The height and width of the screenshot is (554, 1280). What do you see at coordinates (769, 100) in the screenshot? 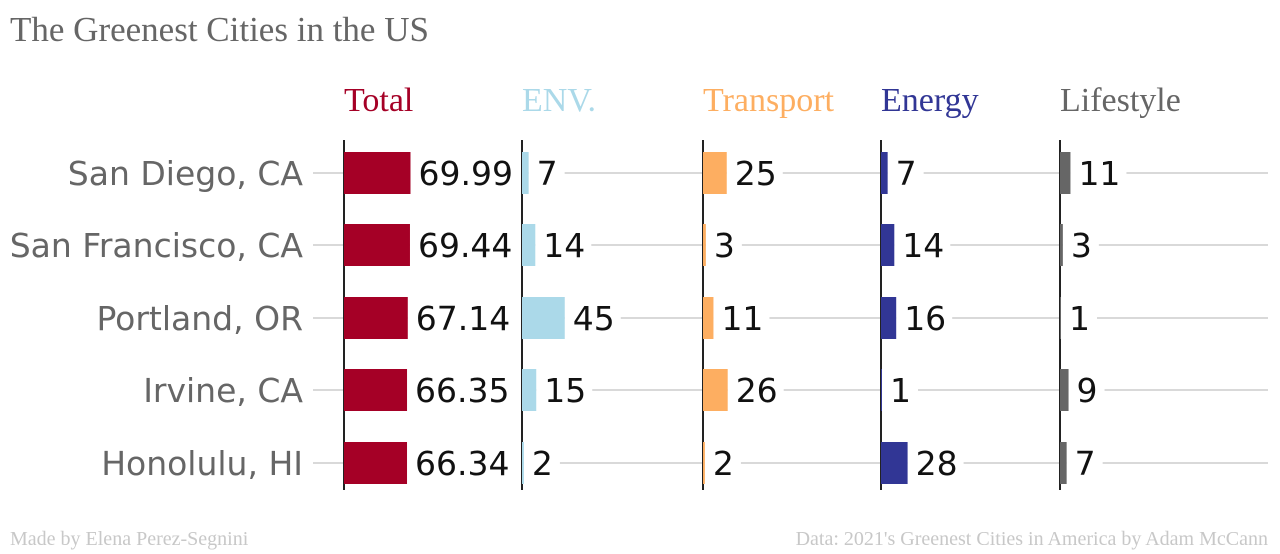
I see `series-header-transport: Transport` at bounding box center [769, 100].